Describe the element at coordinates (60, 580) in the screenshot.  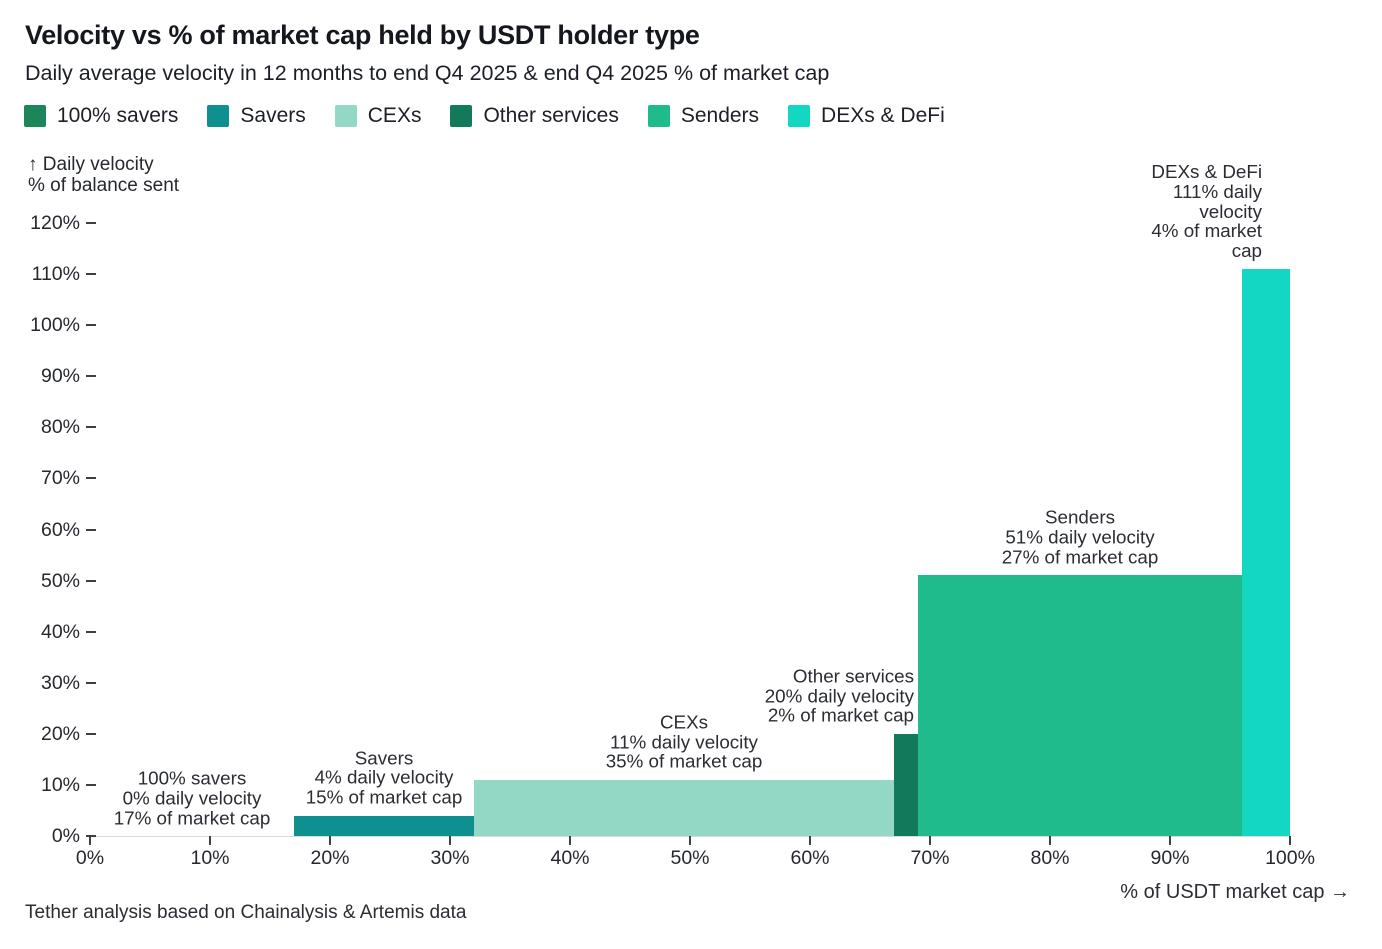
I see `y-tick-label: 50%` at that location.